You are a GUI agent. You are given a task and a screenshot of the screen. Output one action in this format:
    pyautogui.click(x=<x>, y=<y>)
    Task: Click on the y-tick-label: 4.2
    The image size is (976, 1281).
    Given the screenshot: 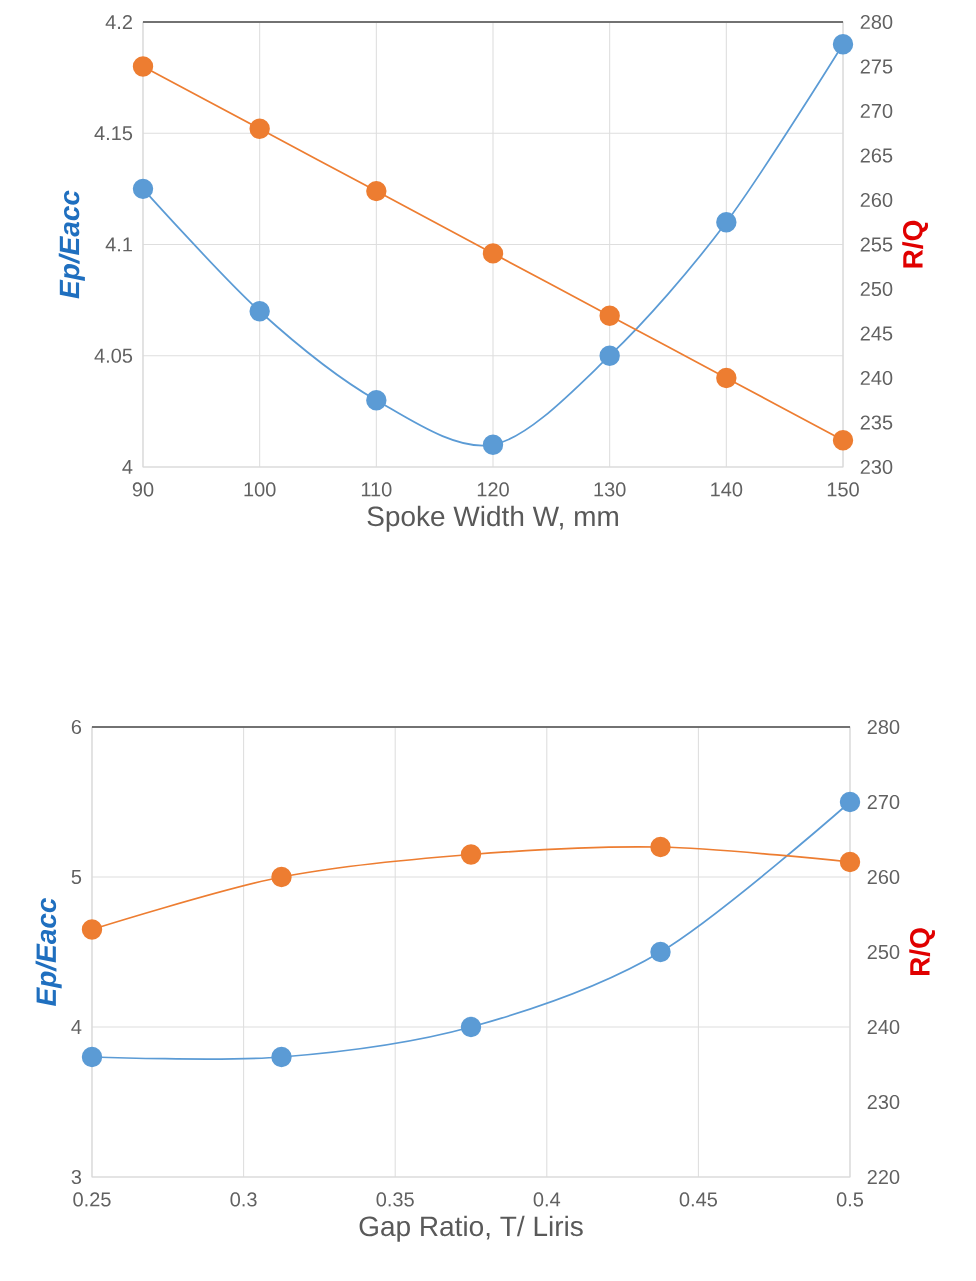 What is the action you would take?
    pyautogui.click(x=118, y=22)
    